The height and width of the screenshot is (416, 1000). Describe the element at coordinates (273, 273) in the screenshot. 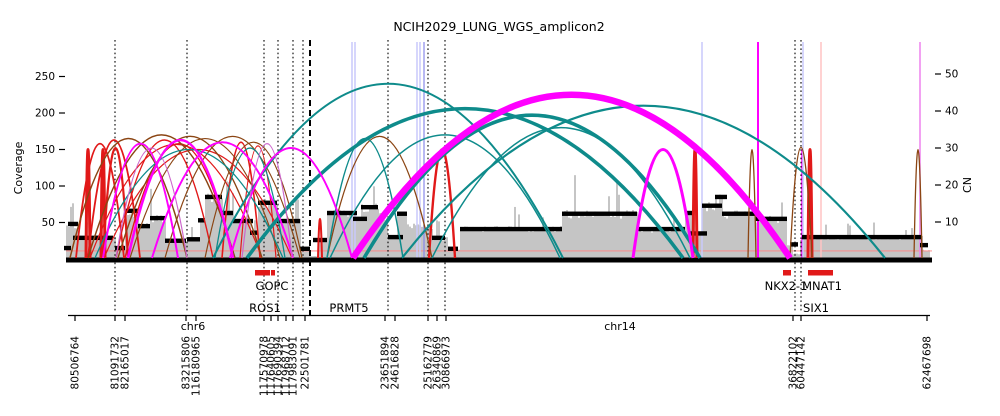

I see `gene-body-bar` at that location.